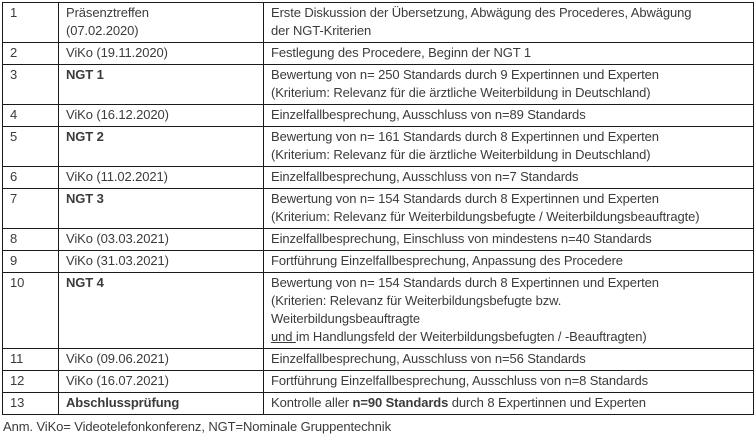 This screenshot has height=435, width=756. I want to click on event-cell: NGT 1, so click(161, 84).